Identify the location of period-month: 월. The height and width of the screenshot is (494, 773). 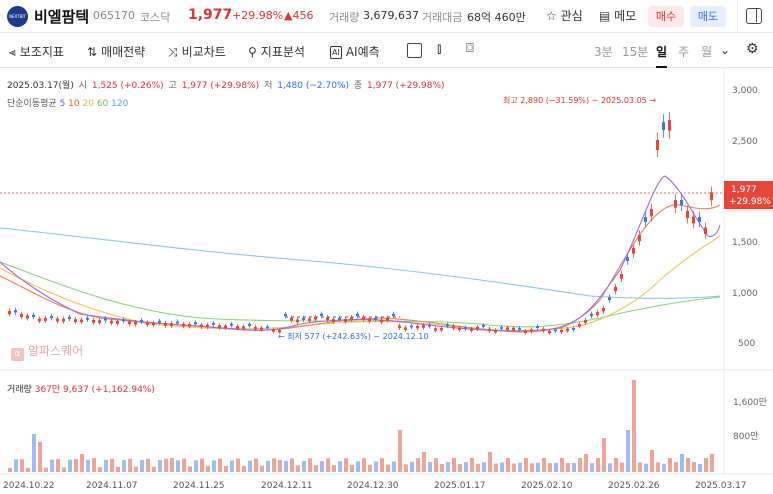
(707, 52).